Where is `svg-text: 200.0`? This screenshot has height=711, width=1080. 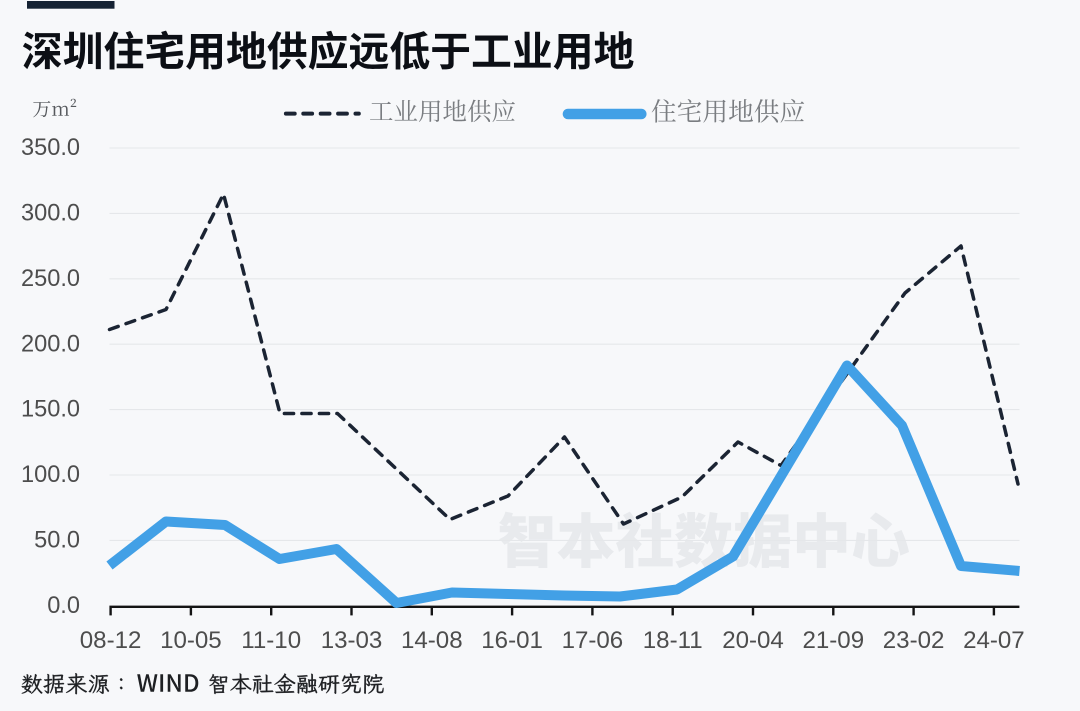
svg-text: 200.0 is located at coordinates (50, 344).